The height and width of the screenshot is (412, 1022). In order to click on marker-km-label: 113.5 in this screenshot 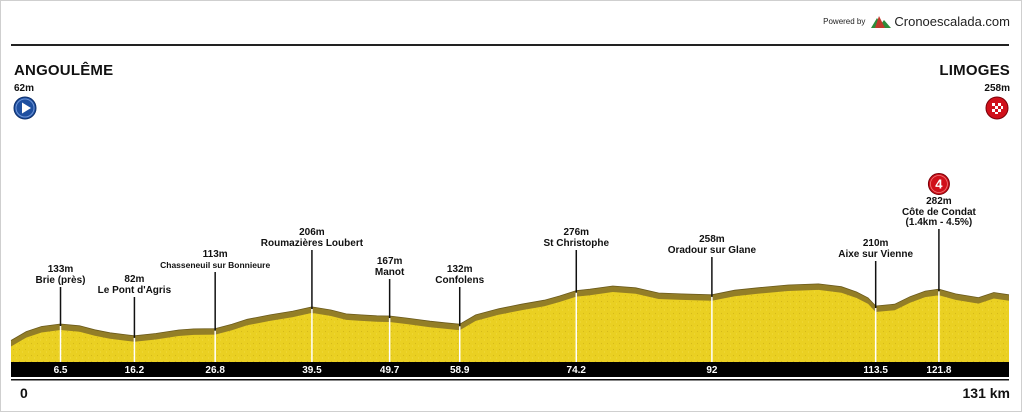, I will do `click(875, 370)`.